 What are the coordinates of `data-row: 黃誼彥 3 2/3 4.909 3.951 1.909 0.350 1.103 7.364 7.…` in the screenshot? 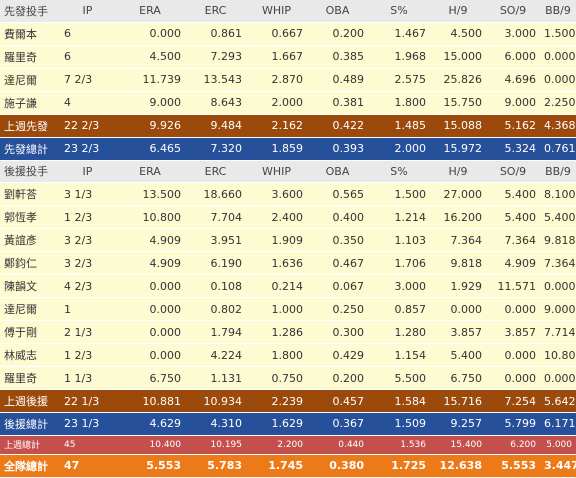 It's located at (288, 240).